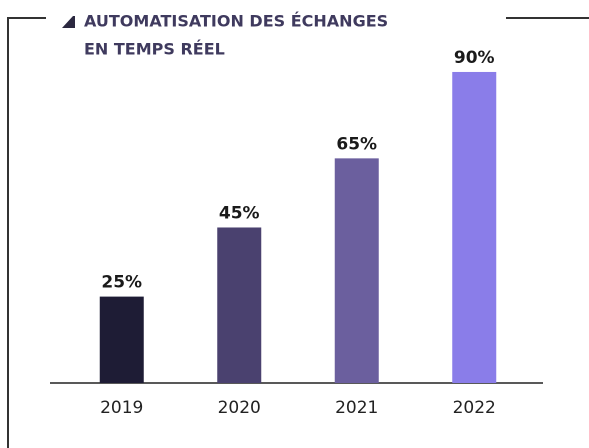 Image resolution: width=589 pixels, height=448 pixels. Describe the element at coordinates (356, 408) in the screenshot. I see `x-tick-label: 2021` at that location.